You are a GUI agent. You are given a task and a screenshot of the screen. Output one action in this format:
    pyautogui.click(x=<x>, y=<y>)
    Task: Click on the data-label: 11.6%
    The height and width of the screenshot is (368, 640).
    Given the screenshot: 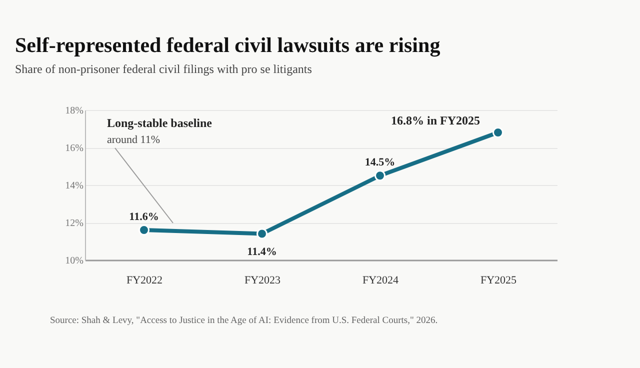 What is the action you would take?
    pyautogui.click(x=144, y=217)
    